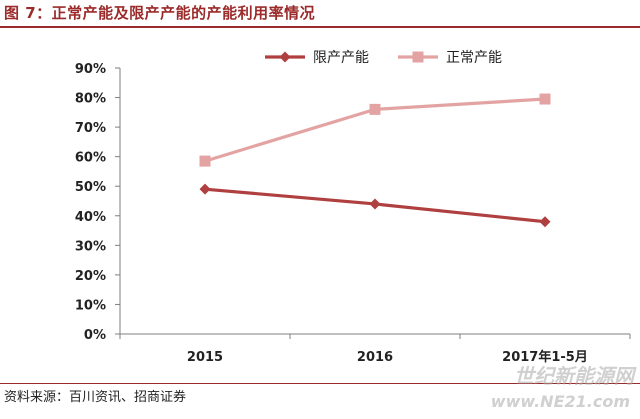 Image resolution: width=640 pixels, height=419 pixels. What do you see at coordinates (90, 246) in the screenshot?
I see `y-tick-label: 30%` at bounding box center [90, 246].